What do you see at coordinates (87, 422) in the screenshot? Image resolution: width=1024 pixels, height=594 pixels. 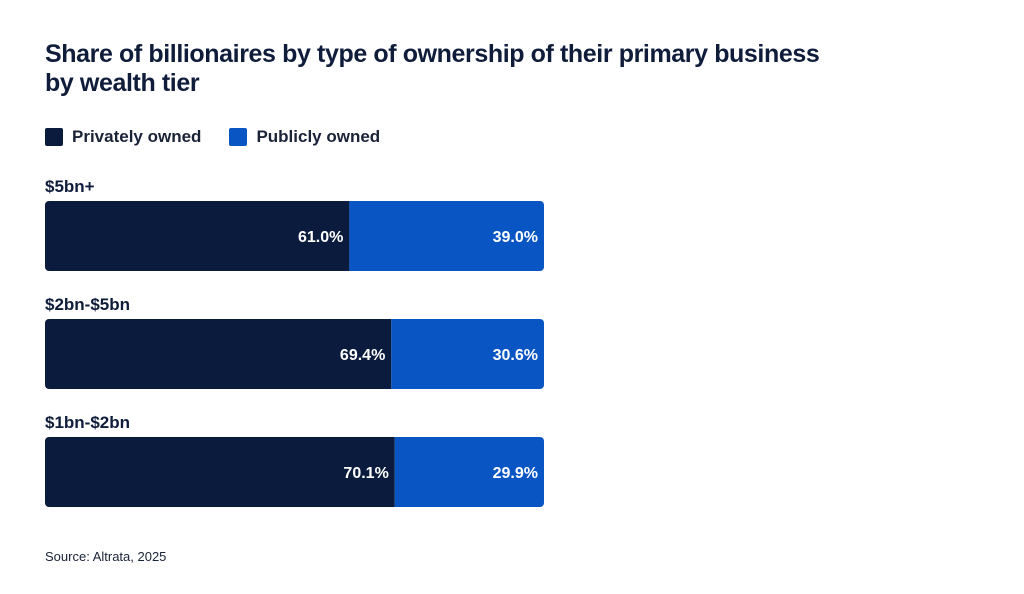 I see `category-label: $1bn-$2bn` at bounding box center [87, 422].